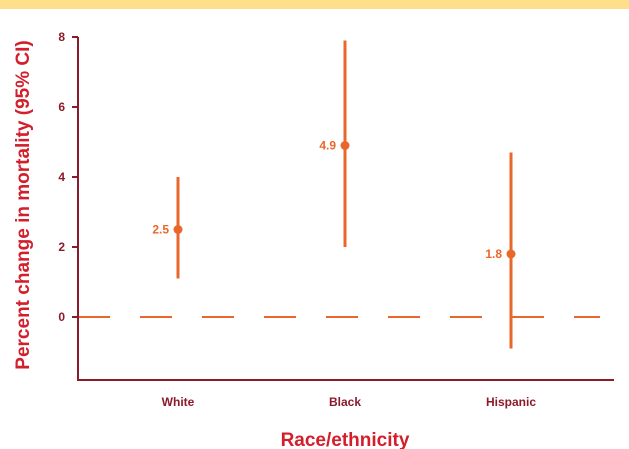 This screenshot has width=629, height=449. I want to click on x-tick-label: Black, so click(345, 402).